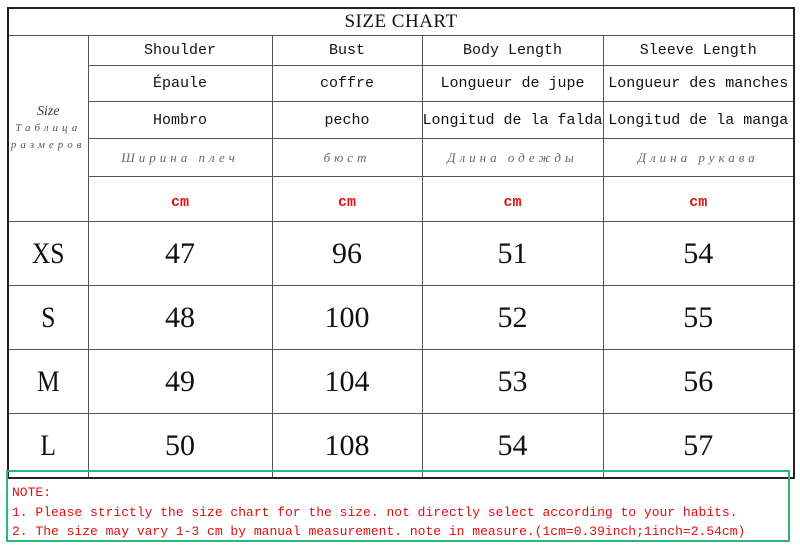 The image size is (800, 549). I want to click on value-cell: 53, so click(512, 381).